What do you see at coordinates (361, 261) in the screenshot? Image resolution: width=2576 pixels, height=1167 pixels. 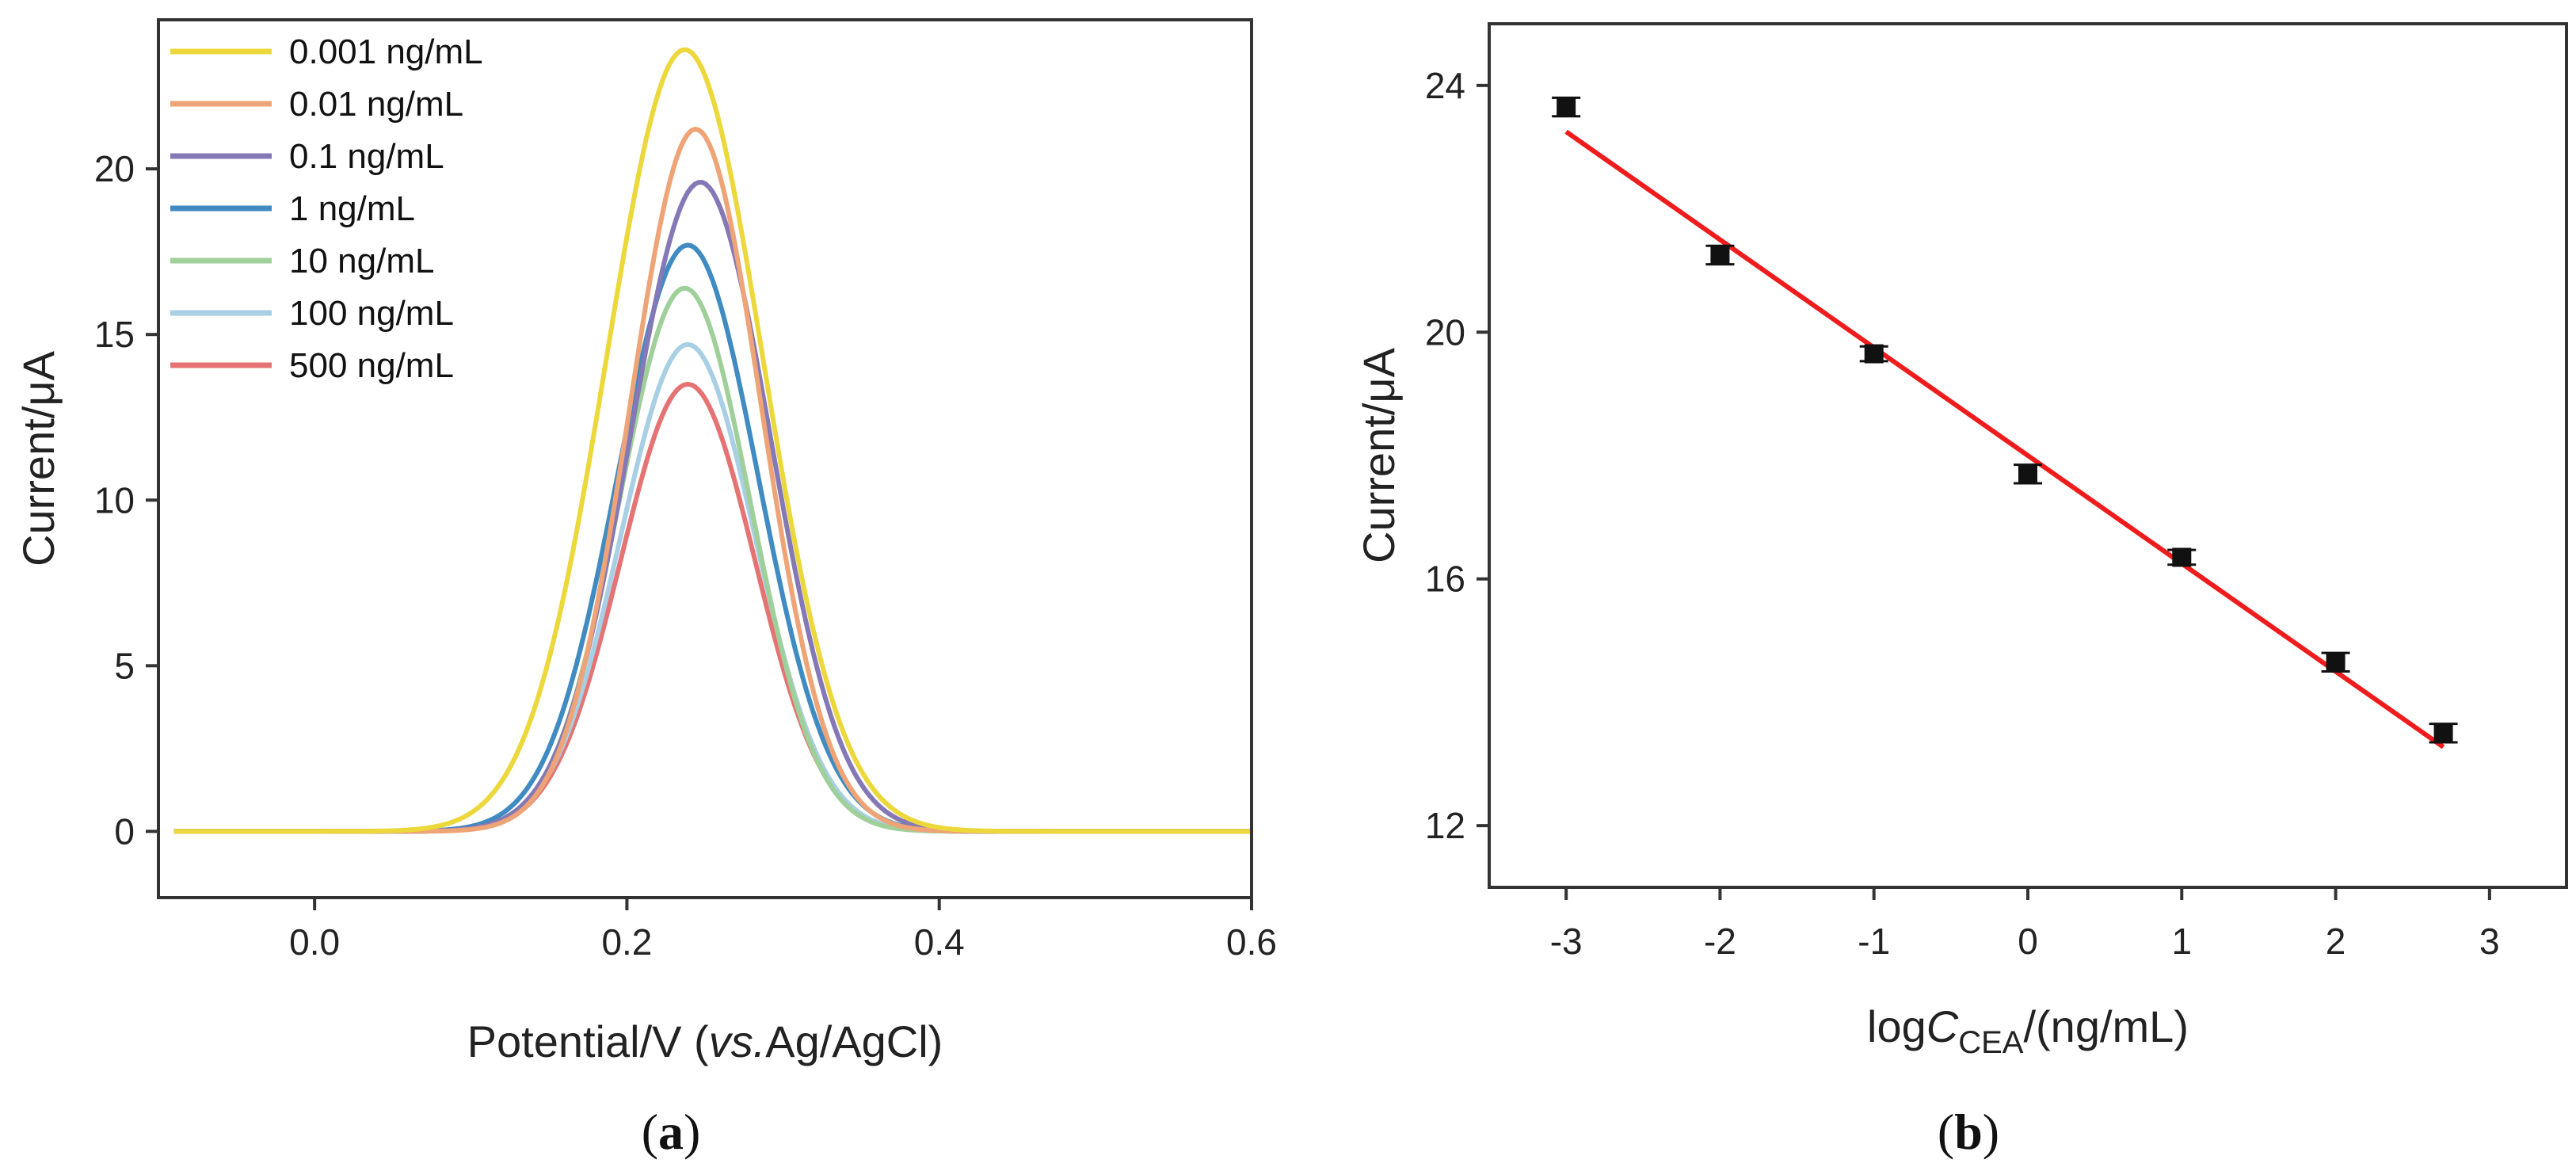 I see `legend-label-4: 10 ng/mL` at bounding box center [361, 261].